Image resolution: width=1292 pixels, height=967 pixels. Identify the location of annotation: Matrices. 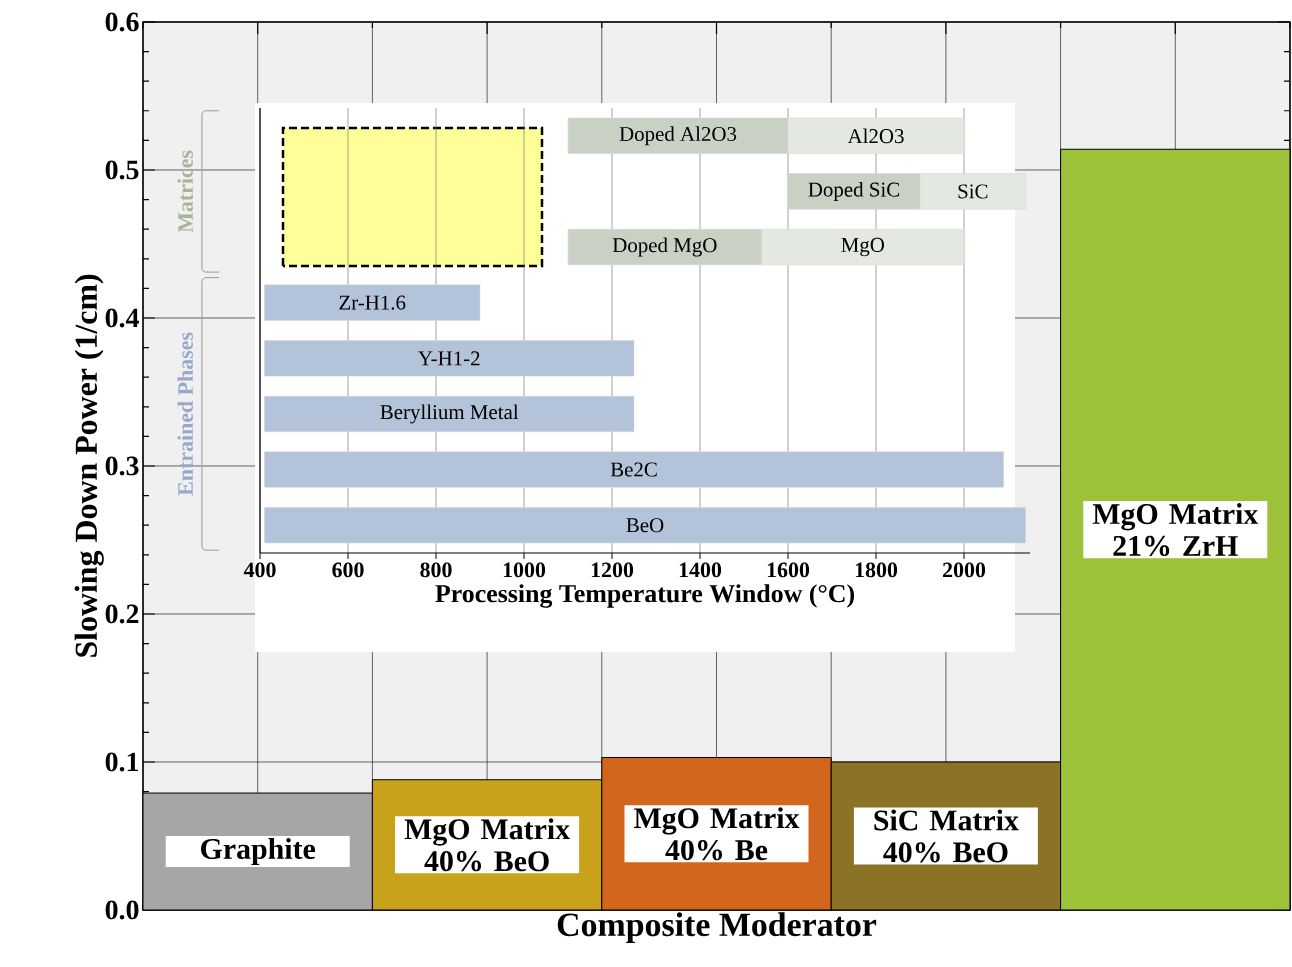
(185, 191).